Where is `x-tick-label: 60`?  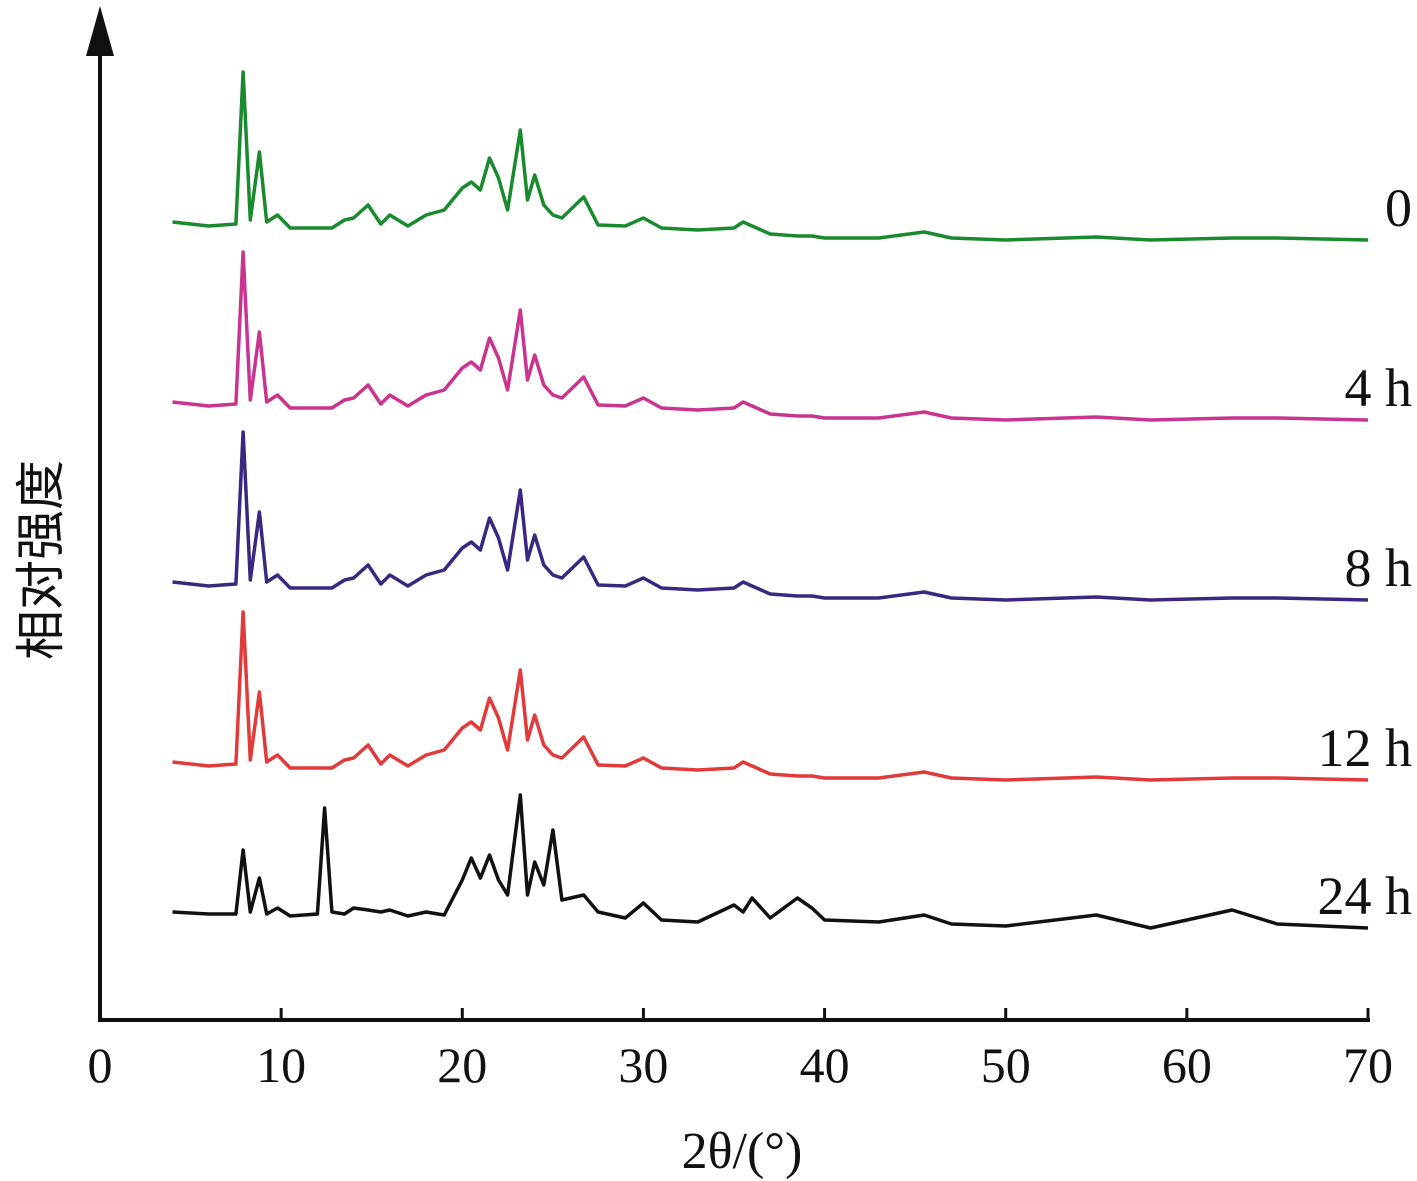
x-tick-label: 60 is located at coordinates (1187, 1065).